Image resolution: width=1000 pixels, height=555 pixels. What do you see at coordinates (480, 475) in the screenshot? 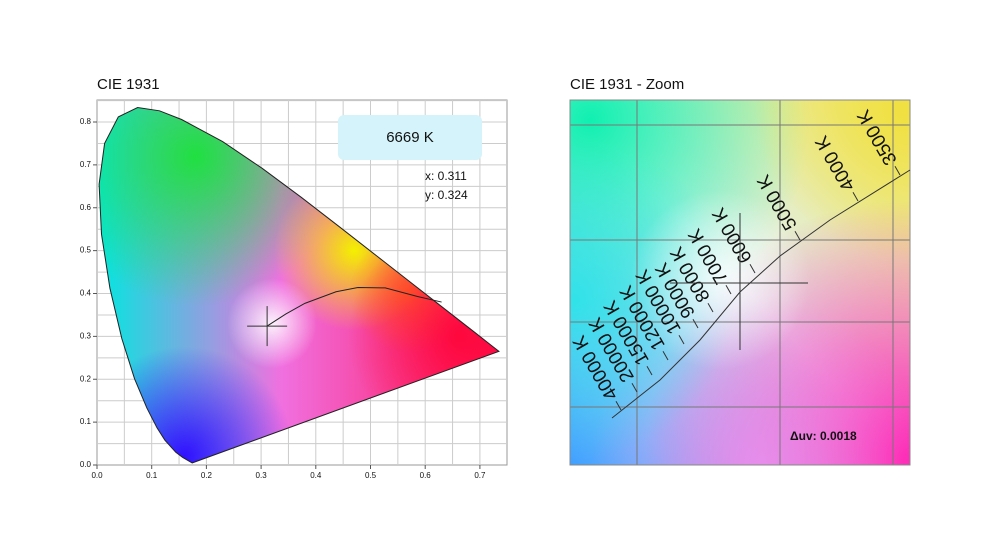
I see `x-tick-label: 0.7` at bounding box center [480, 475].